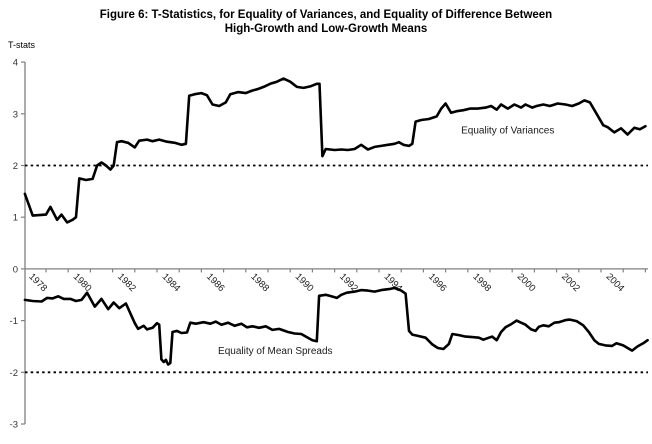  What do you see at coordinates (171, 282) in the screenshot?
I see `x-tick-label: 1984` at bounding box center [171, 282].